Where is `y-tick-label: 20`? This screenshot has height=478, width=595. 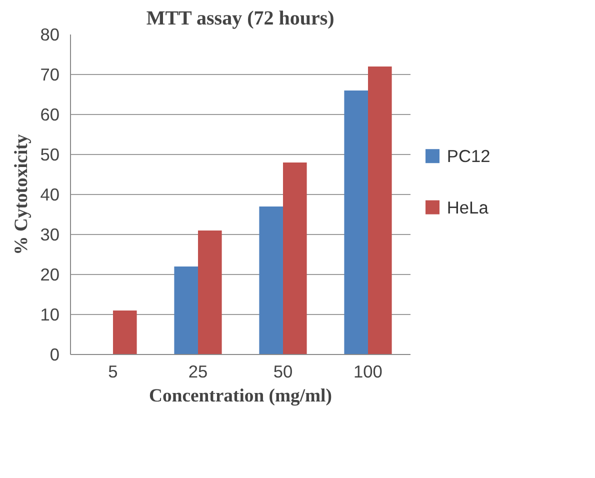 y-tick-label: 20 is located at coordinates (50, 274).